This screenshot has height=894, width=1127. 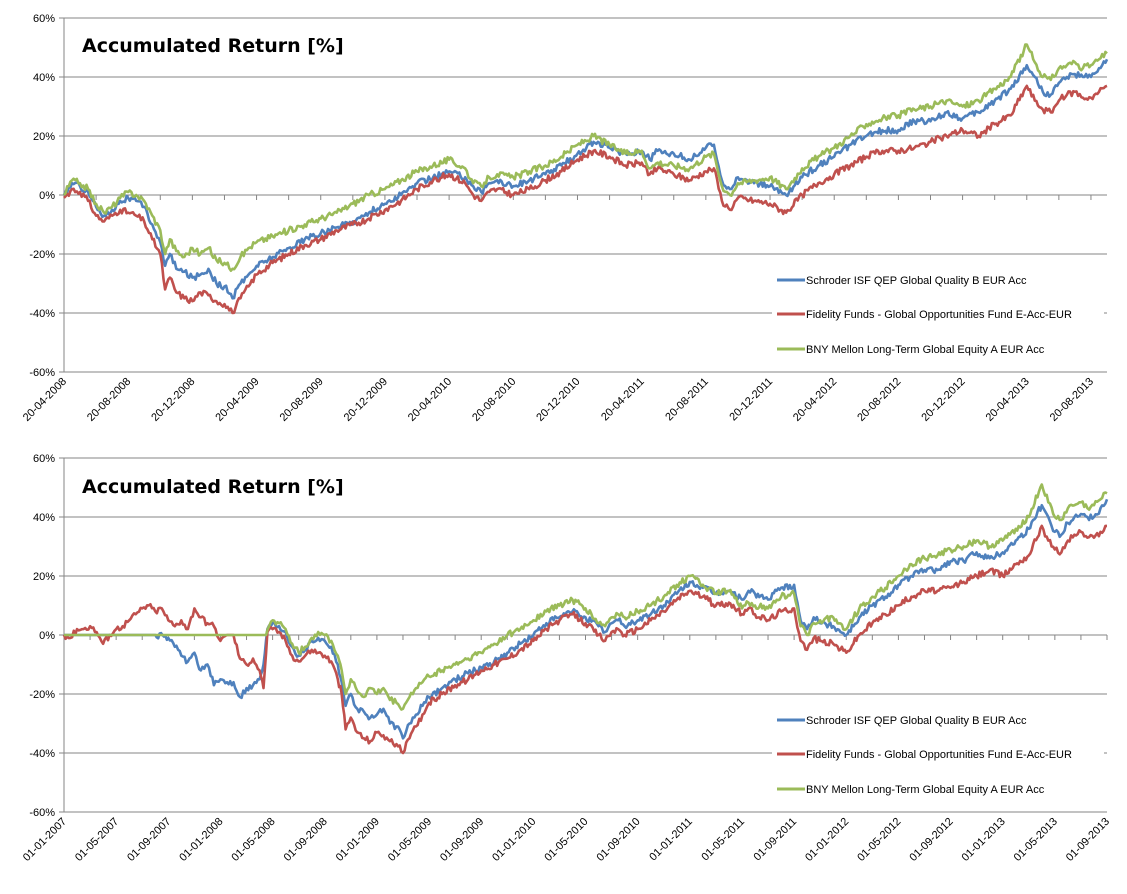 What do you see at coordinates (237, 400) in the screenshot?
I see `x-tick-label: 20-04-2009` at bounding box center [237, 400].